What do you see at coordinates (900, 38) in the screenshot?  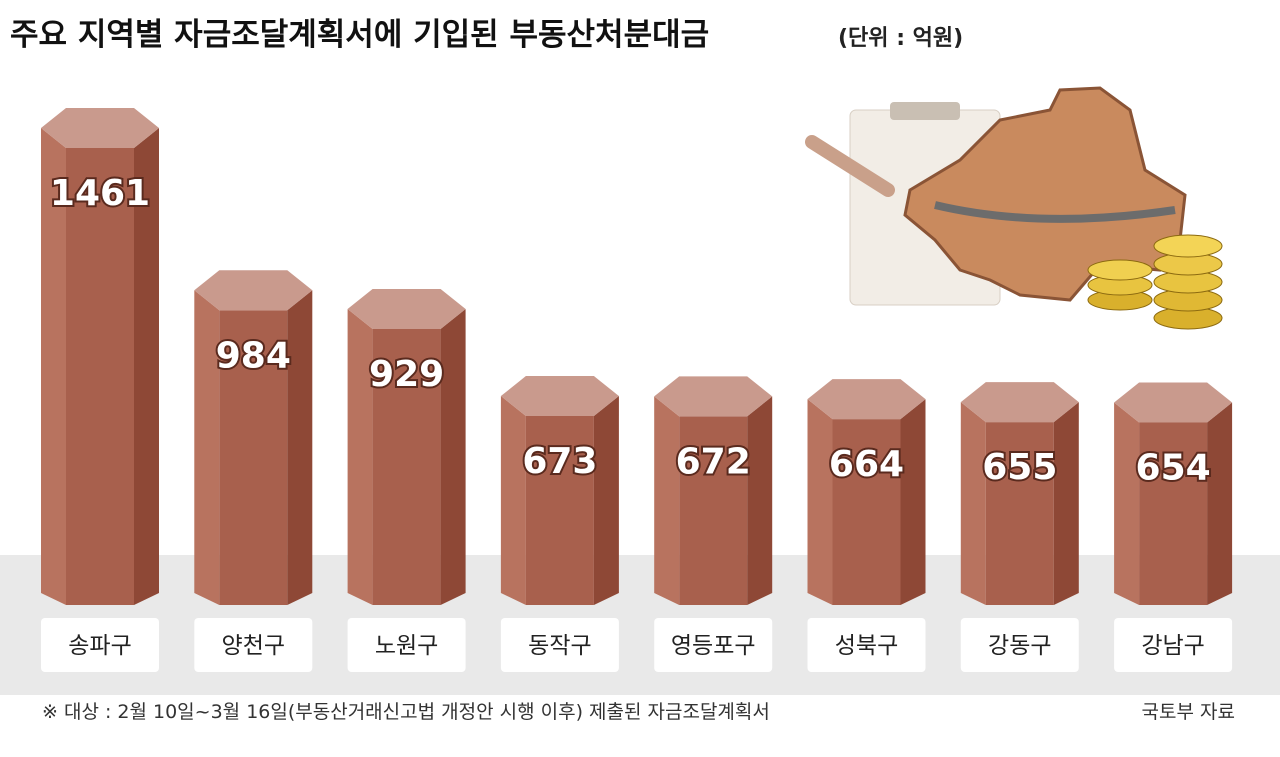 I see `chart-subtitle: (단위 : 억원)` at bounding box center [900, 38].